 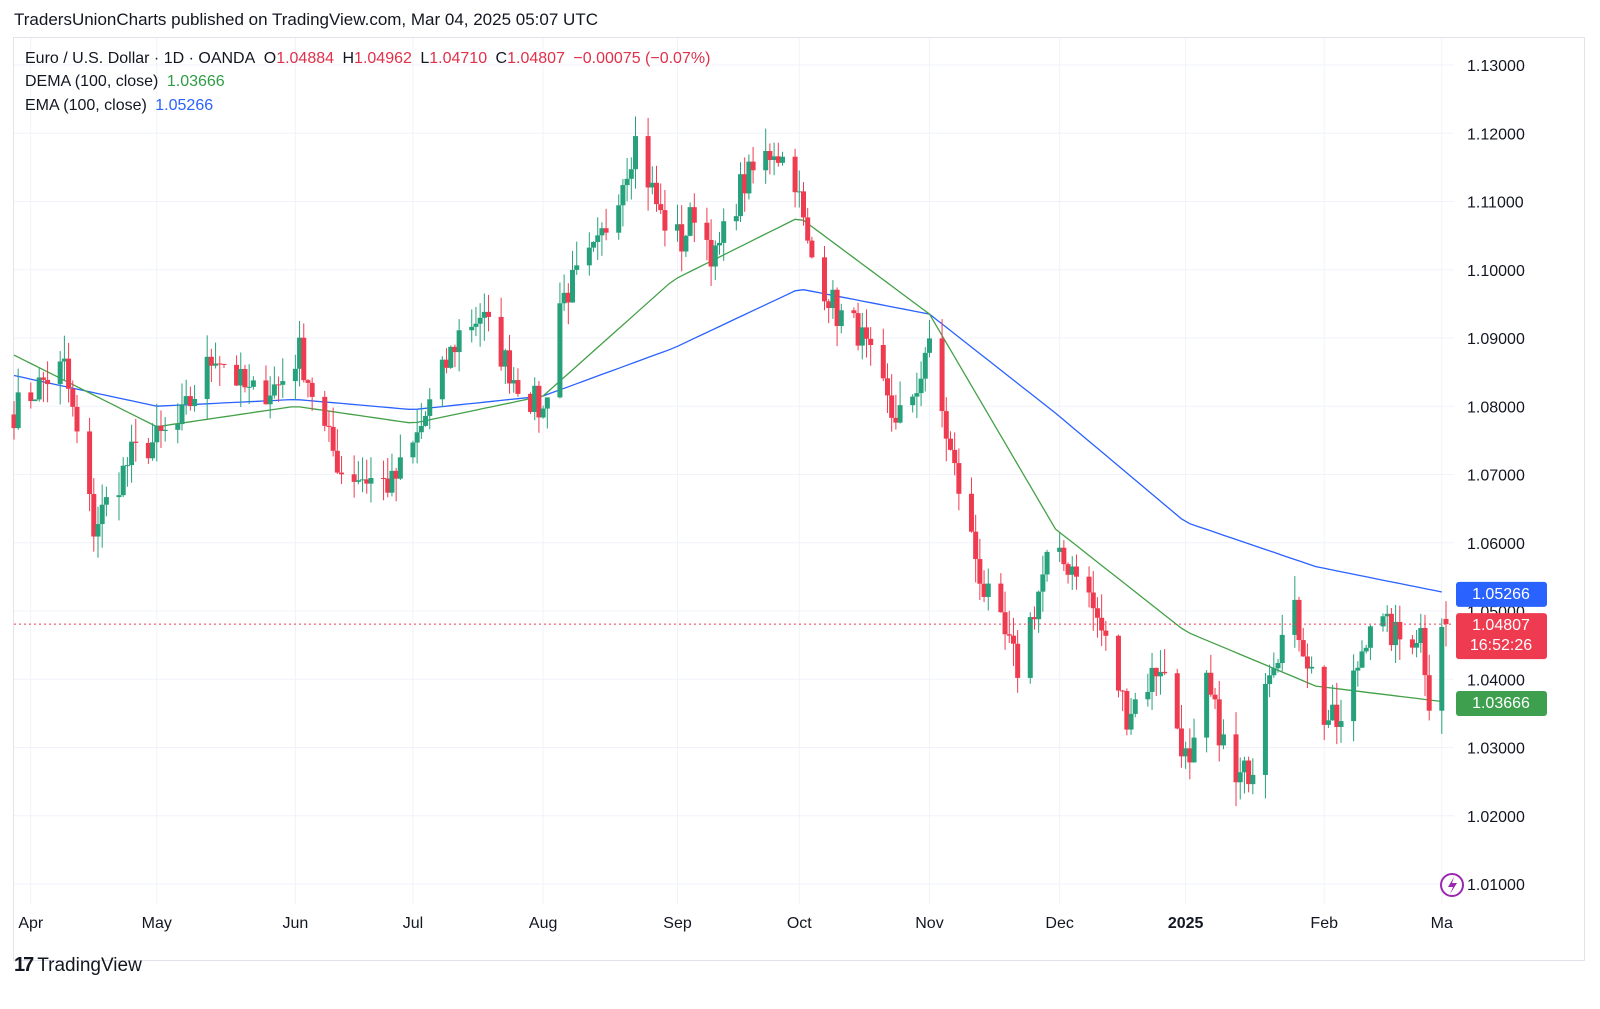 I want to click on low-label: L, so click(x=425, y=58).